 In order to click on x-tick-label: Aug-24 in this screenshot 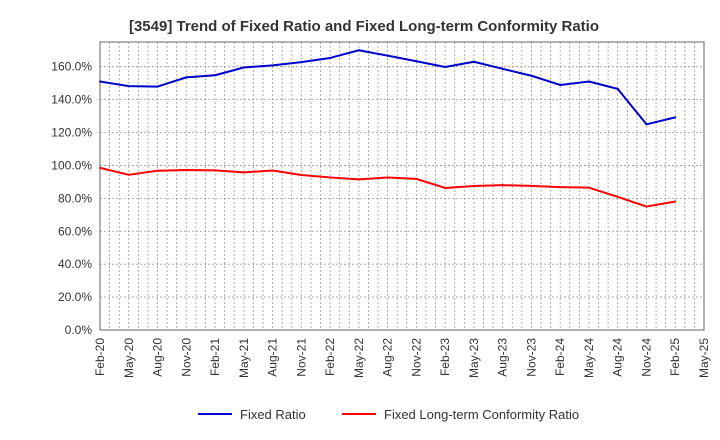, I will do `click(618, 357)`.